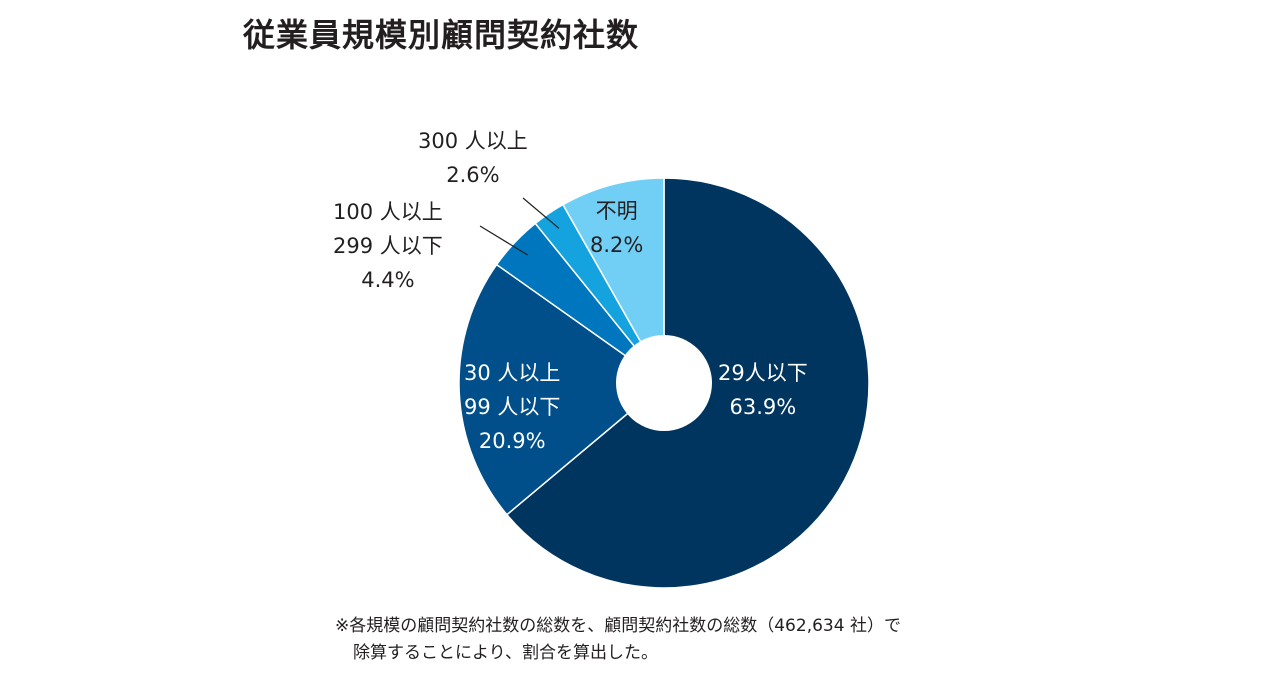 This screenshot has width=1280, height=680. Describe the element at coordinates (388, 212) in the screenshot. I see `label-text: 100 人以上` at that location.